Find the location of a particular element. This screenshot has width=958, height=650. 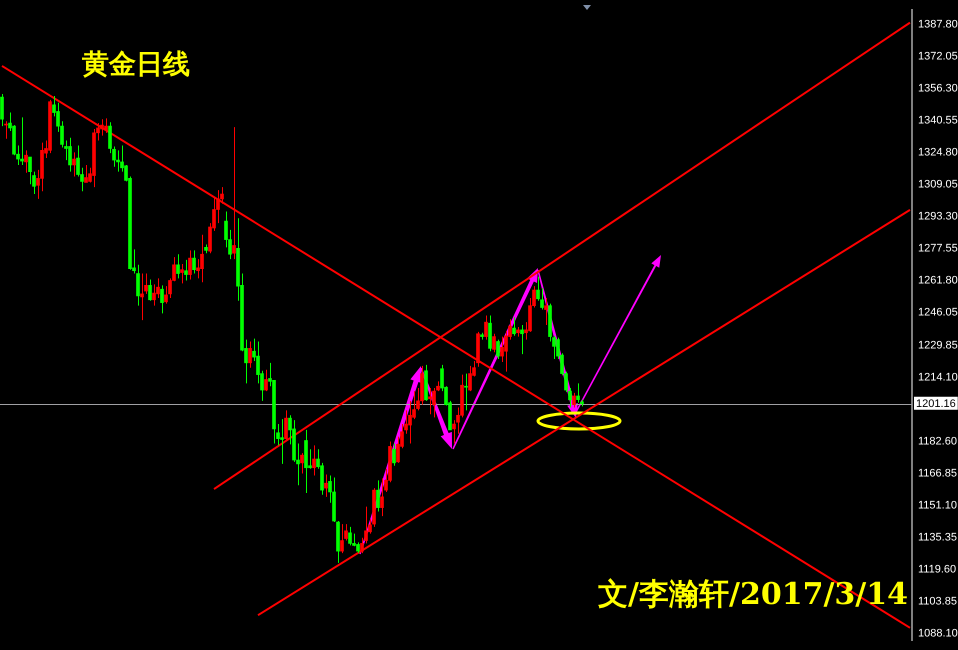

ref-line-label: 1201.16 is located at coordinates (936, 404).